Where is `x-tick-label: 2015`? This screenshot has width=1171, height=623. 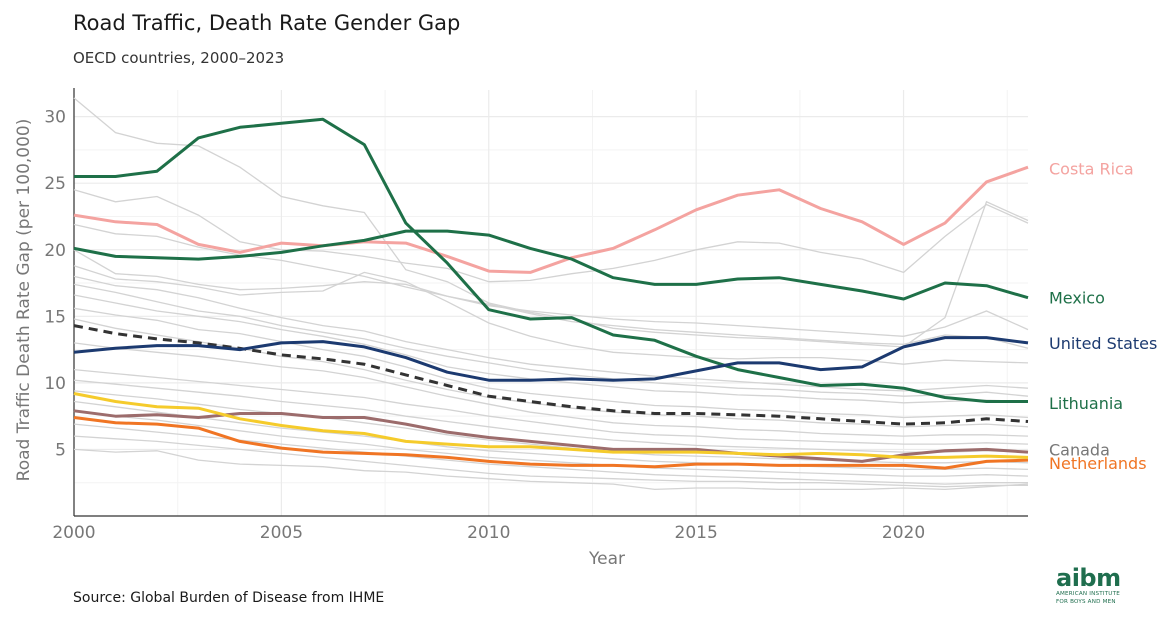
x-tick-label: 2015 is located at coordinates (696, 533).